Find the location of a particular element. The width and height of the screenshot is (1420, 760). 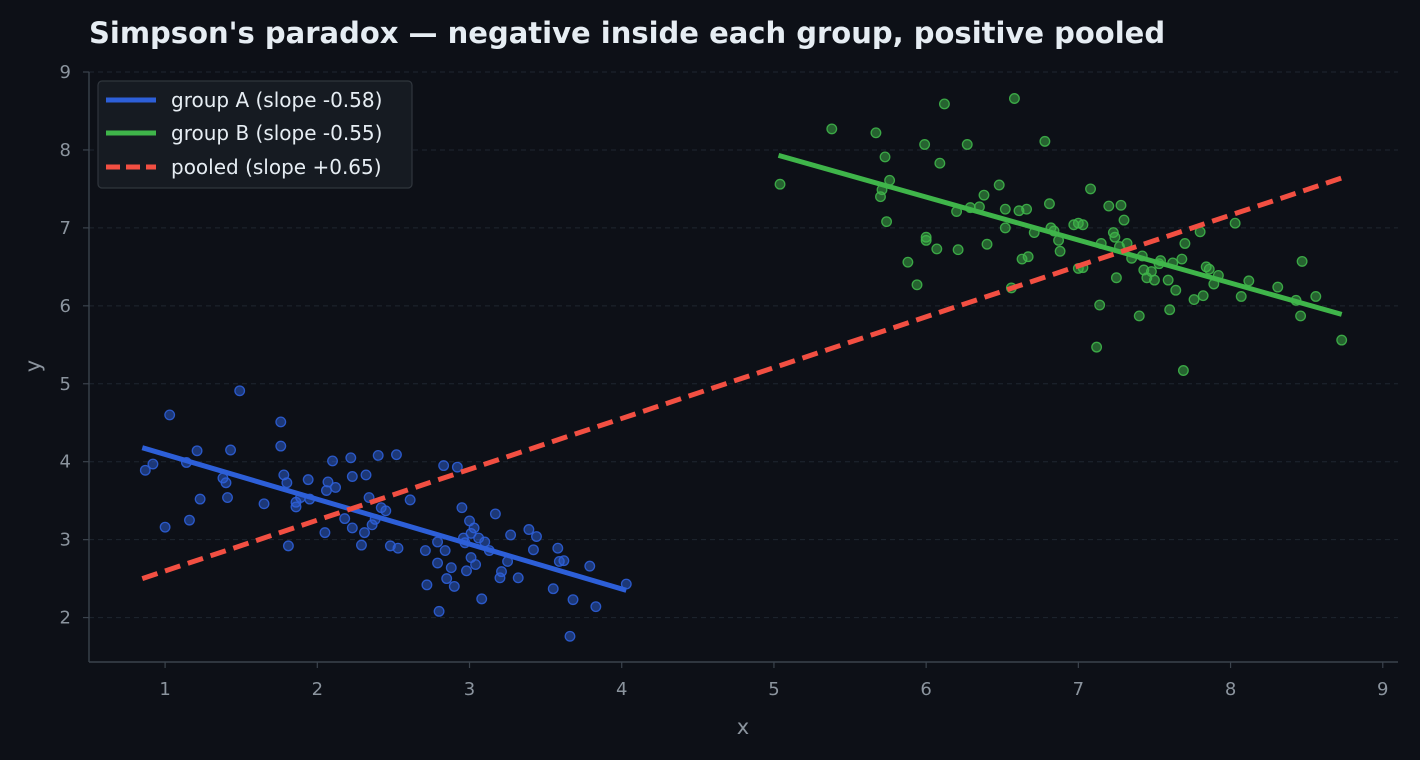

legend-label-pooled: pooled (slope +0.65) is located at coordinates (276, 167).